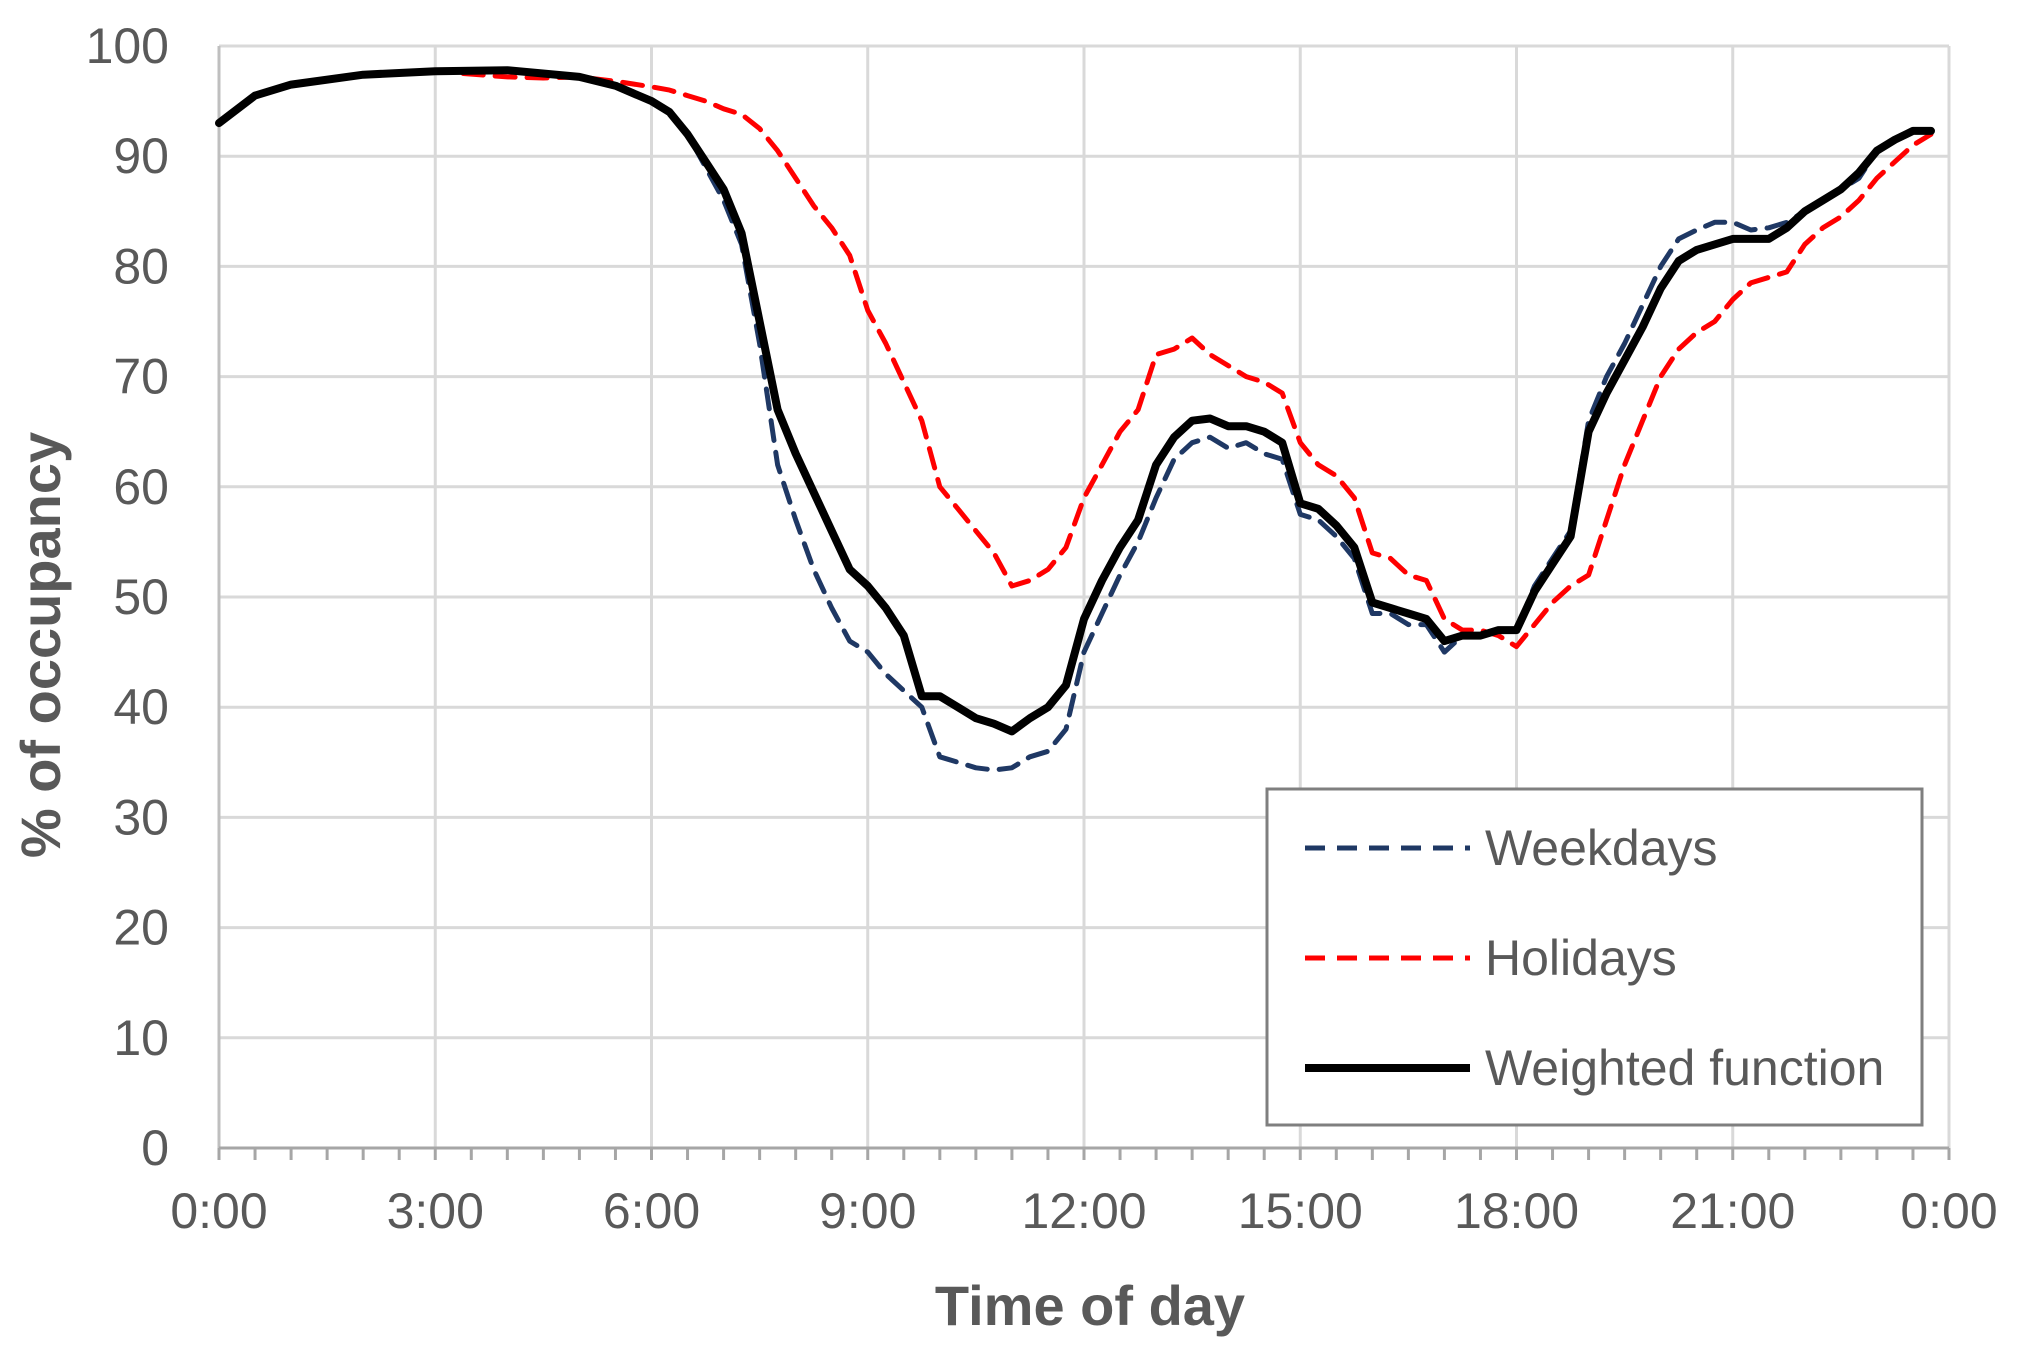 This screenshot has height=1350, width=2021. Describe the element at coordinates (127, 46) in the screenshot. I see `y-tick-label: 100` at that location.